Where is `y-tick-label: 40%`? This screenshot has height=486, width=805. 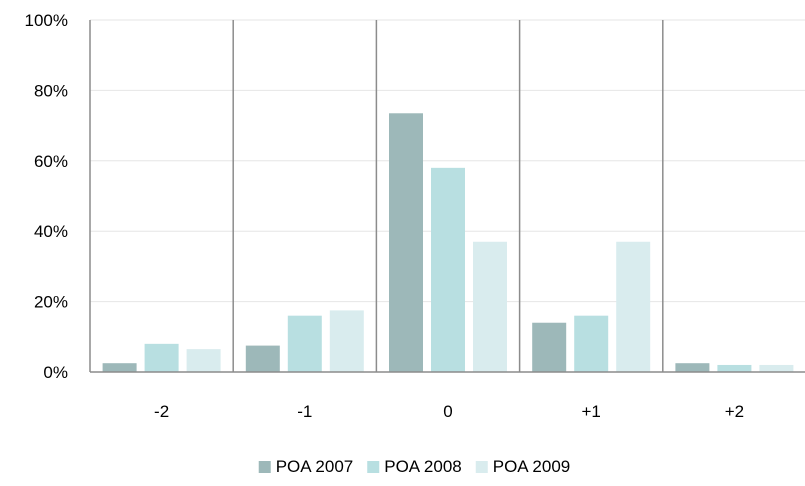
y-tick-label: 40% is located at coordinates (51, 231).